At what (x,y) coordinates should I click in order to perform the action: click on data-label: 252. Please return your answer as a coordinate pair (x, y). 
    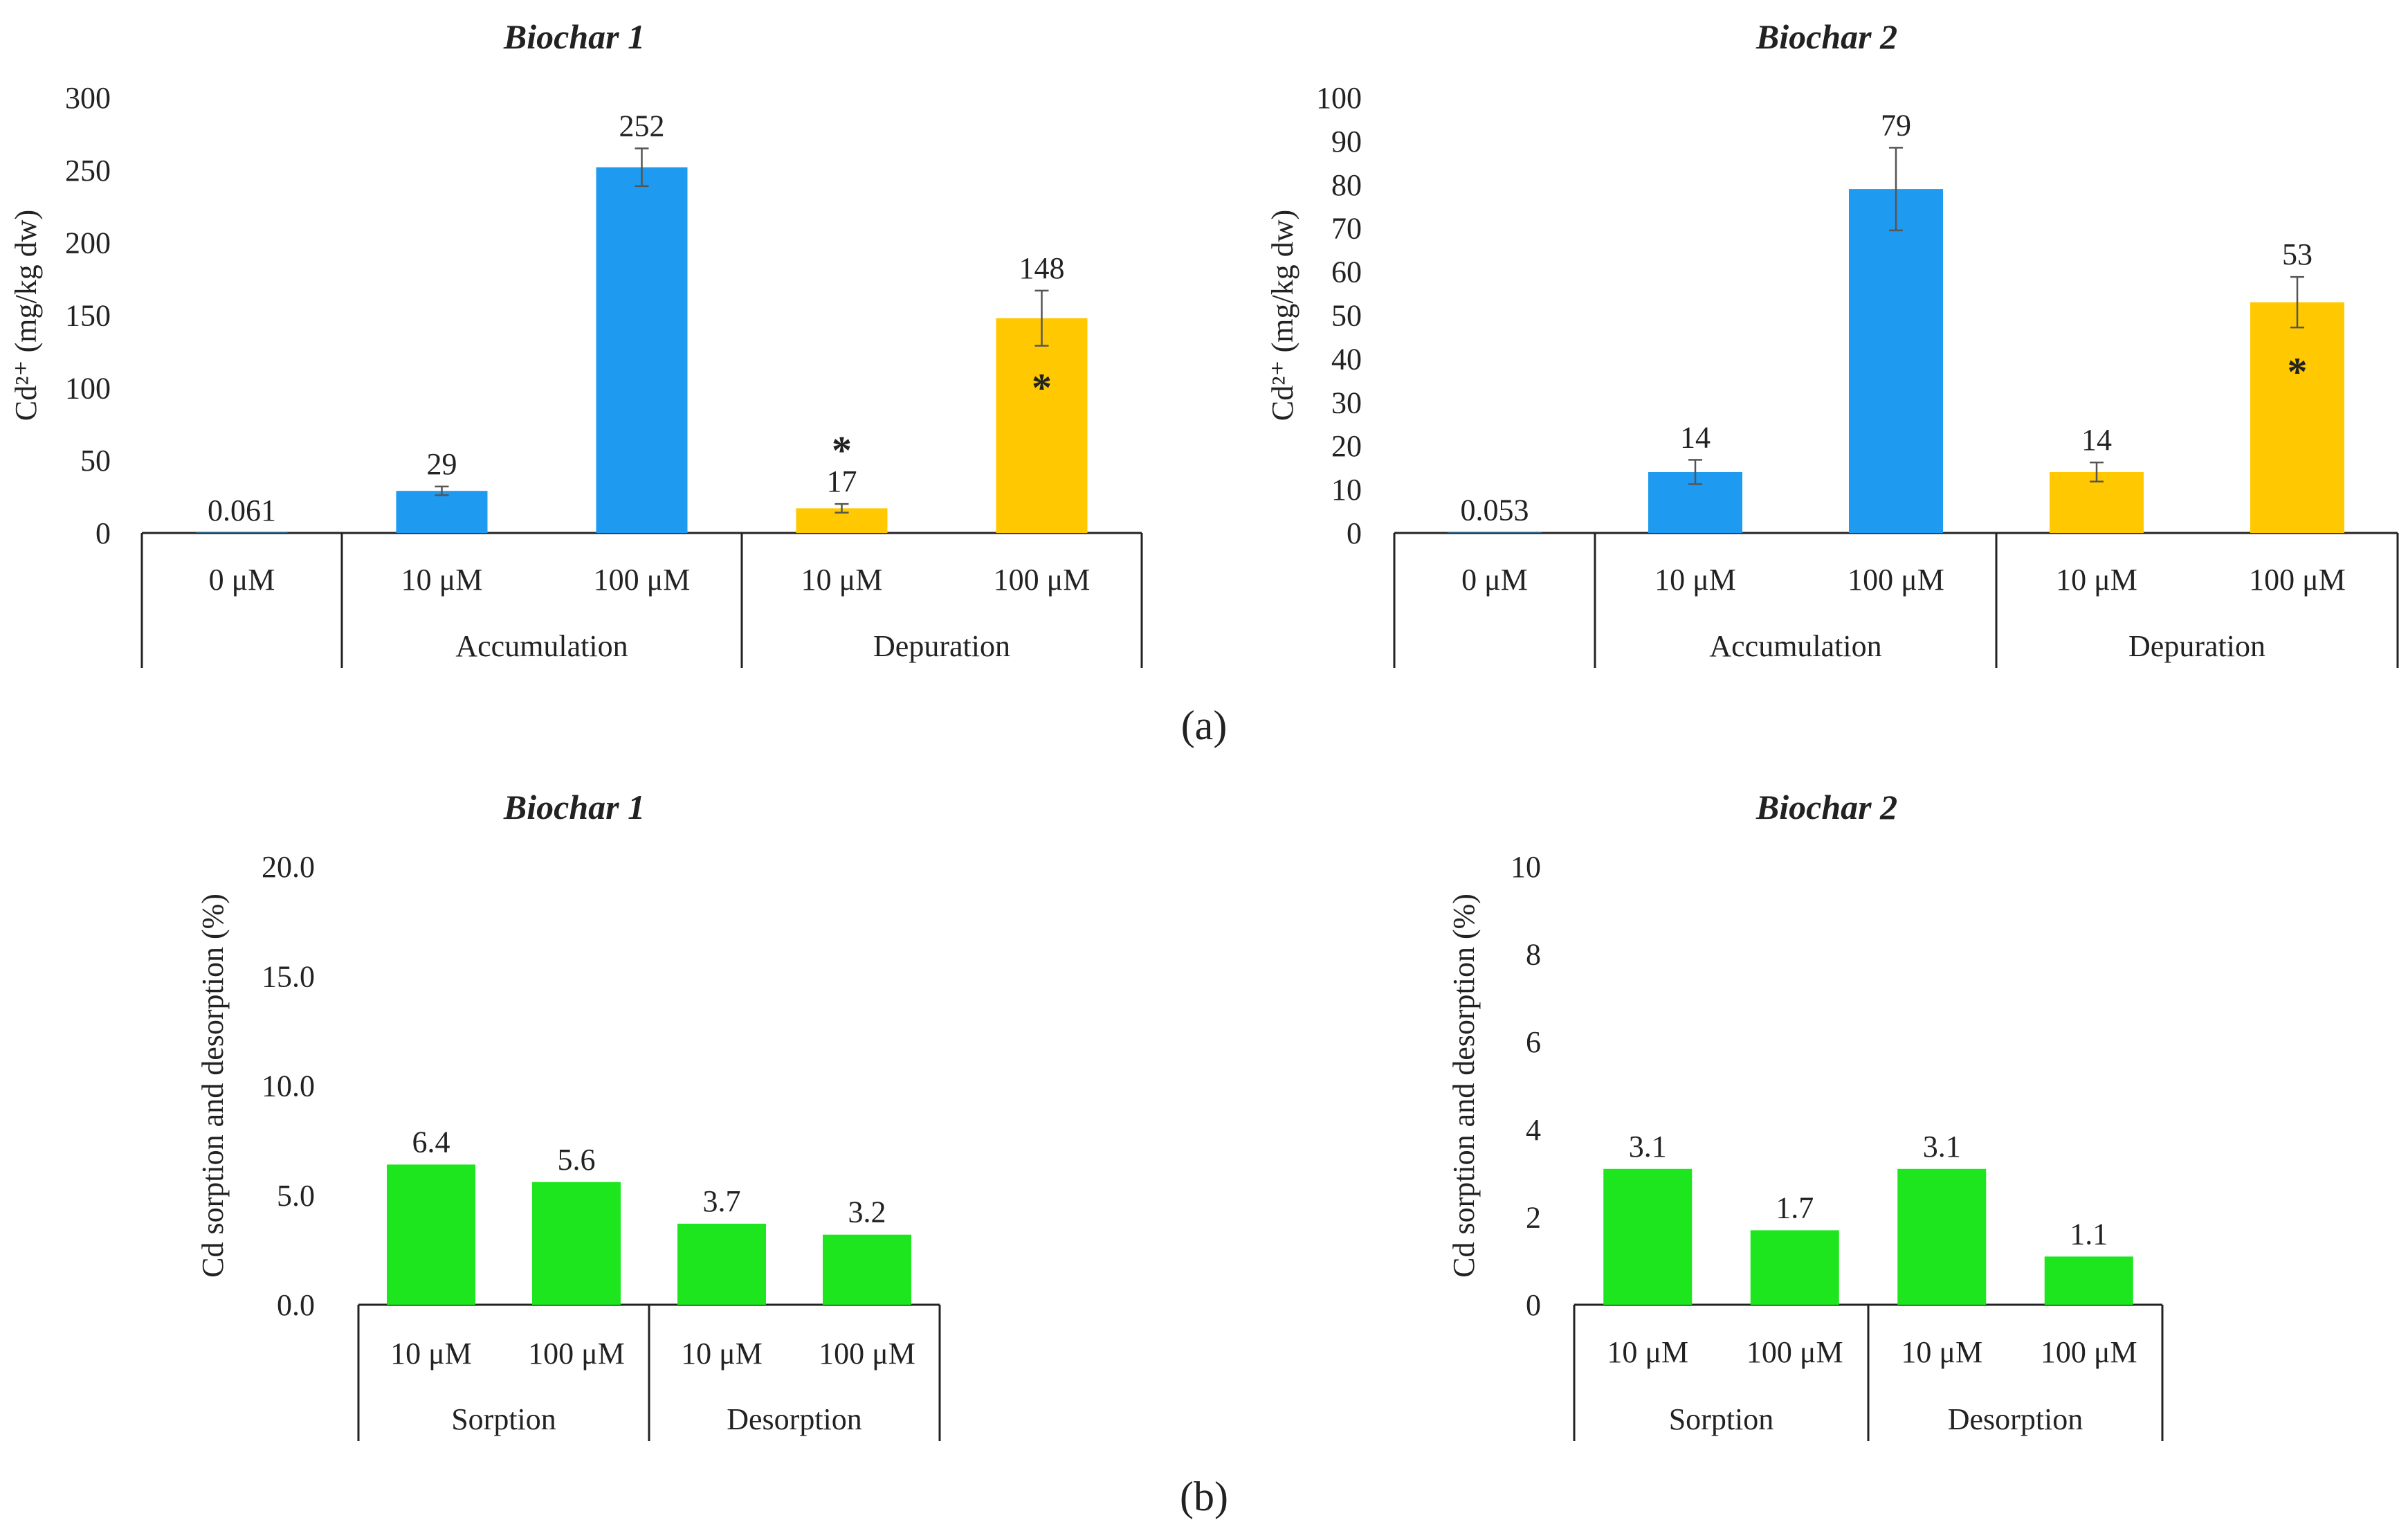
    Looking at the image, I should click on (642, 126).